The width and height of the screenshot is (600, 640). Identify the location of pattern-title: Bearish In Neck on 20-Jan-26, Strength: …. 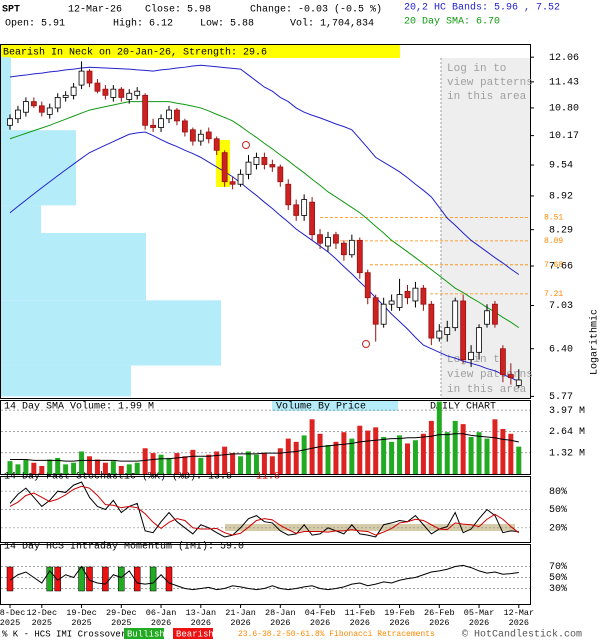
(135, 53).